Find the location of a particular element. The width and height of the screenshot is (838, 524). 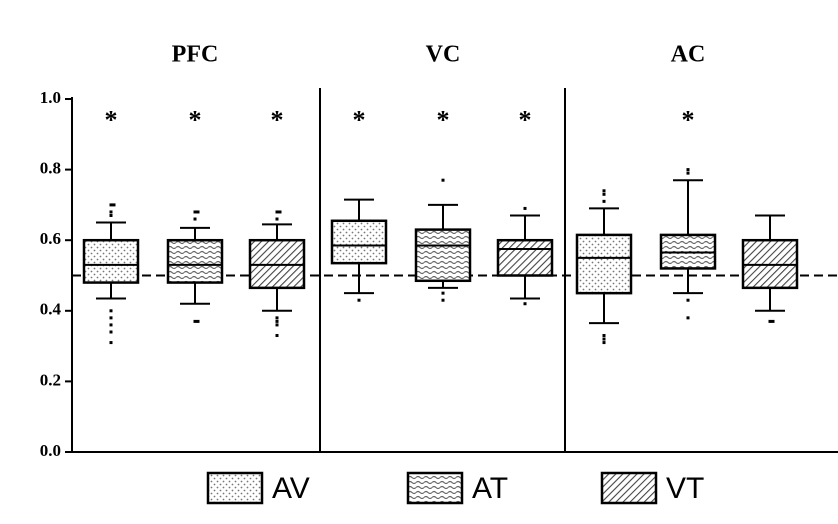

y-tick-label: 0.8 is located at coordinates (50, 168).